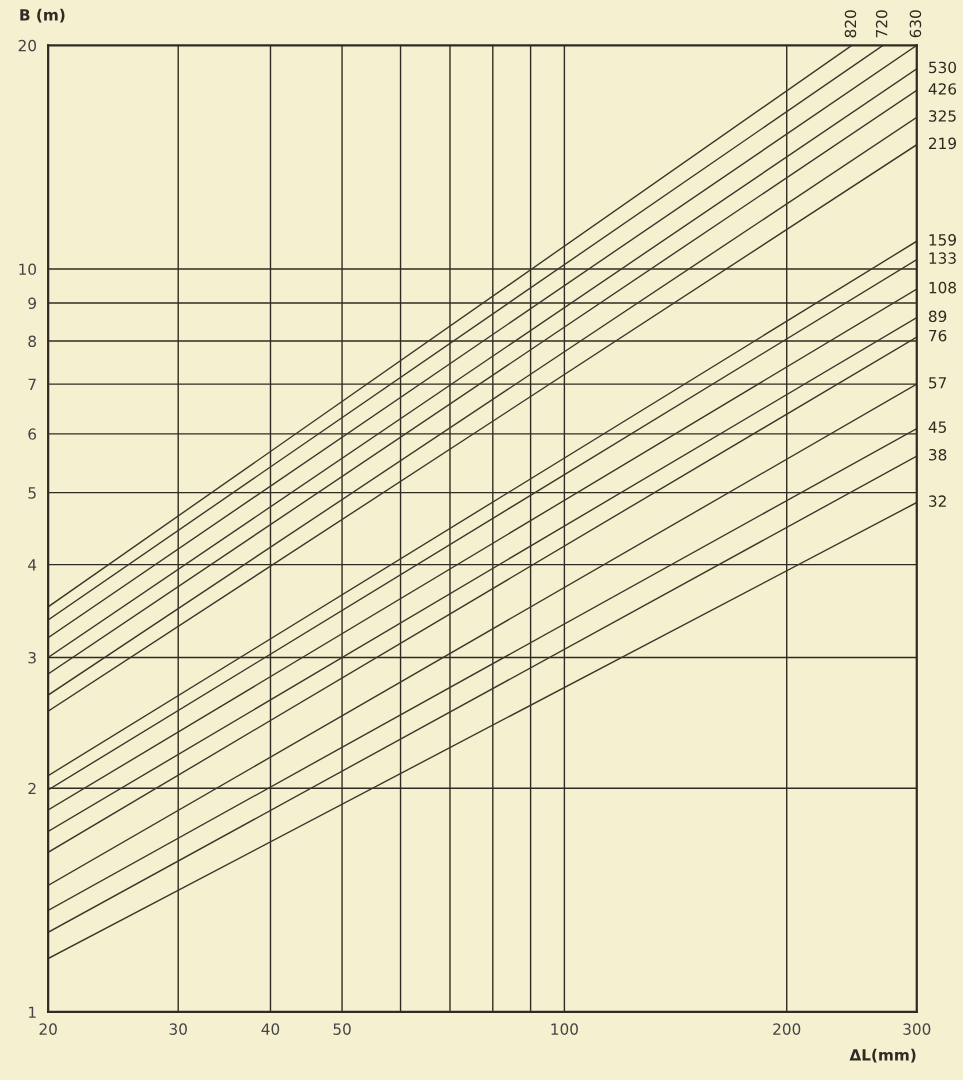 This screenshot has height=1080, width=963. I want to click on series-label: 219, so click(942, 143).